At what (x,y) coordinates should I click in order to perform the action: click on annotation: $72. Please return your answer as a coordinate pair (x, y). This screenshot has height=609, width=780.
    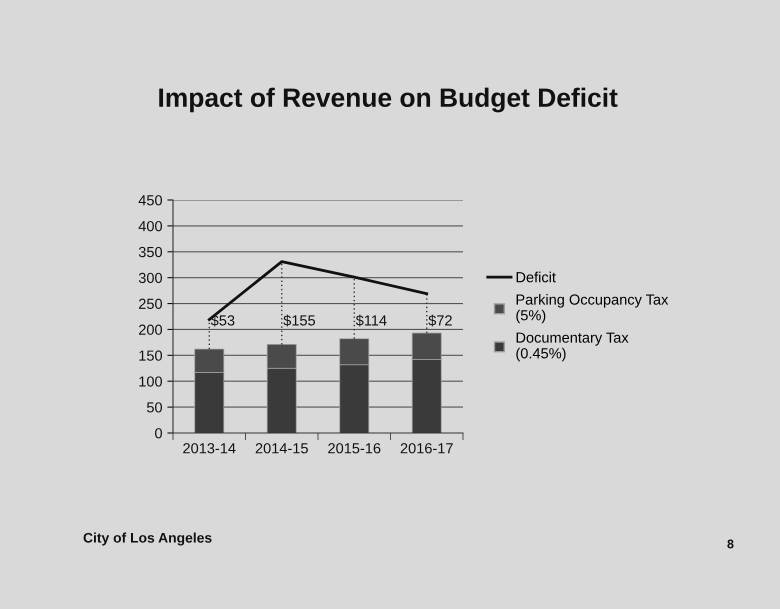
    Looking at the image, I should click on (440, 320).